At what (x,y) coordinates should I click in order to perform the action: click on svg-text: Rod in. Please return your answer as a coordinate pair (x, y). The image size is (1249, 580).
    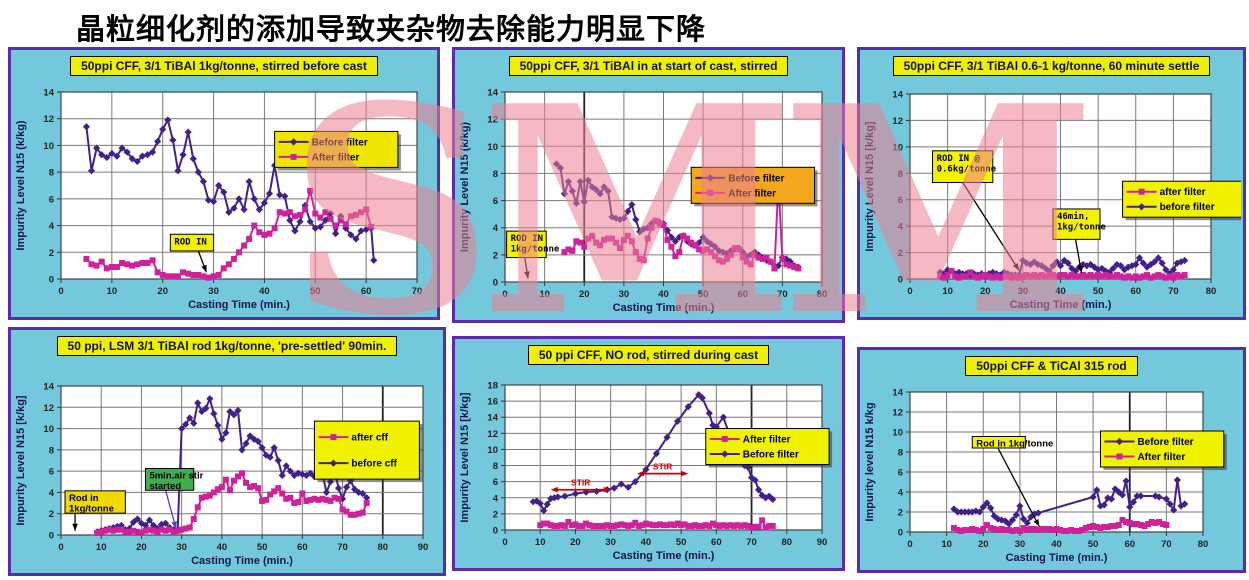
    Looking at the image, I should click on (84, 498).